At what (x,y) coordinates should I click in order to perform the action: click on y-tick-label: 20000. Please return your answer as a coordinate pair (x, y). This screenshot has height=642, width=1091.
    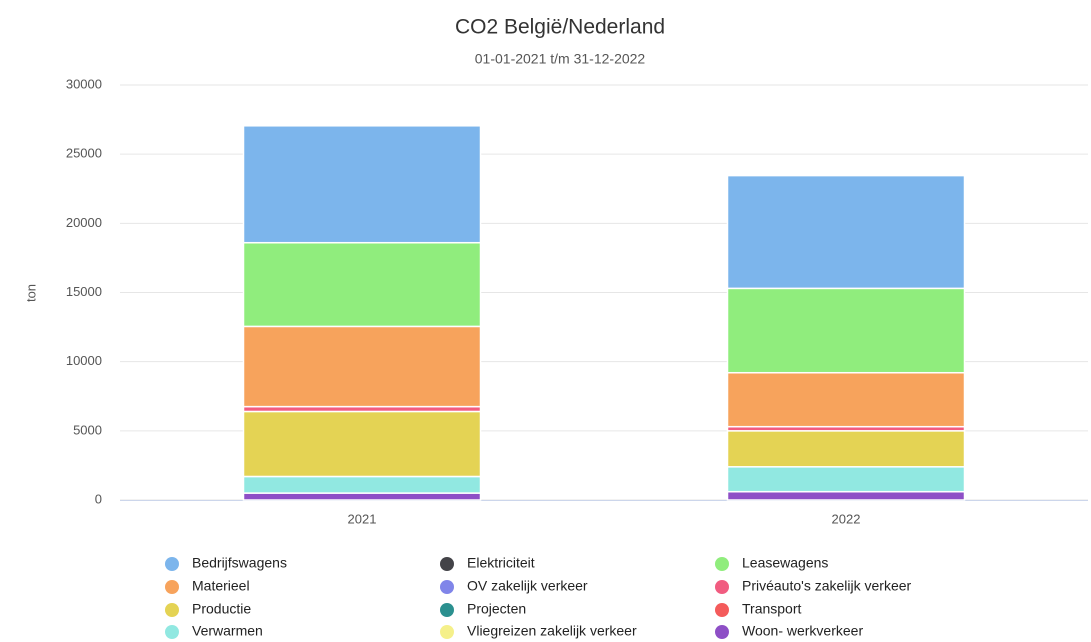
    Looking at the image, I should click on (84, 222).